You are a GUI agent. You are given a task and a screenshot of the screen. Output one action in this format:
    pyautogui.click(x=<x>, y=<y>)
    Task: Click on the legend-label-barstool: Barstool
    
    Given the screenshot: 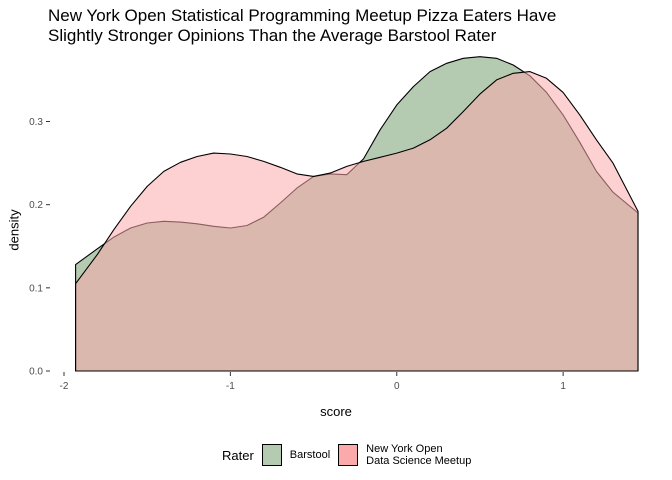 What is the action you would take?
    pyautogui.click(x=310, y=455)
    